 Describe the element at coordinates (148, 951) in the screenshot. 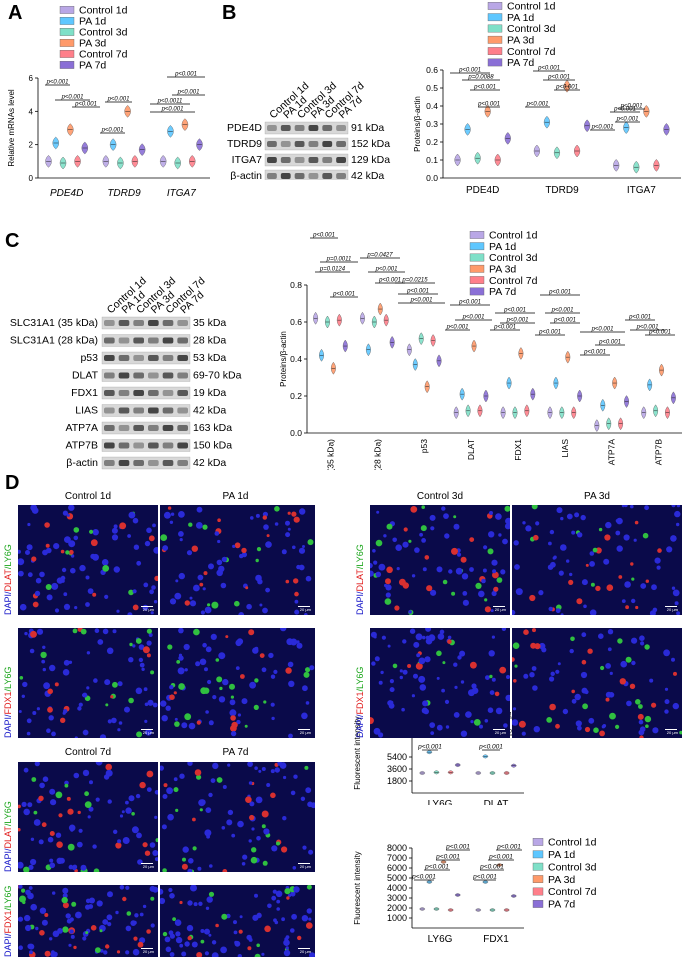

I see `scale-bar-label: 20 μm` at that location.